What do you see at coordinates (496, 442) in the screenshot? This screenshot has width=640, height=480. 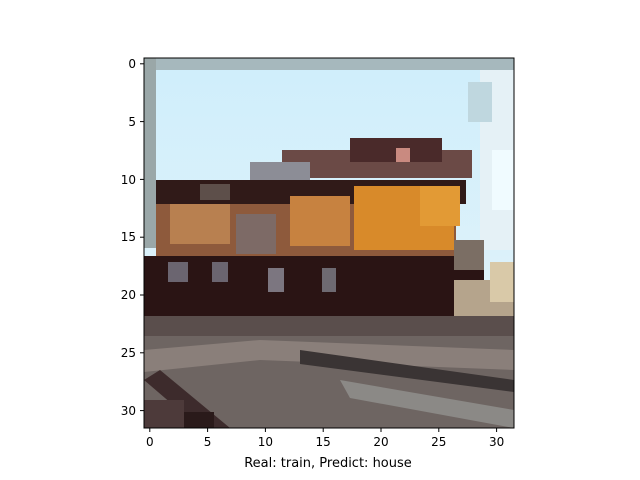 I see `x-tick-label: 30` at bounding box center [496, 442].